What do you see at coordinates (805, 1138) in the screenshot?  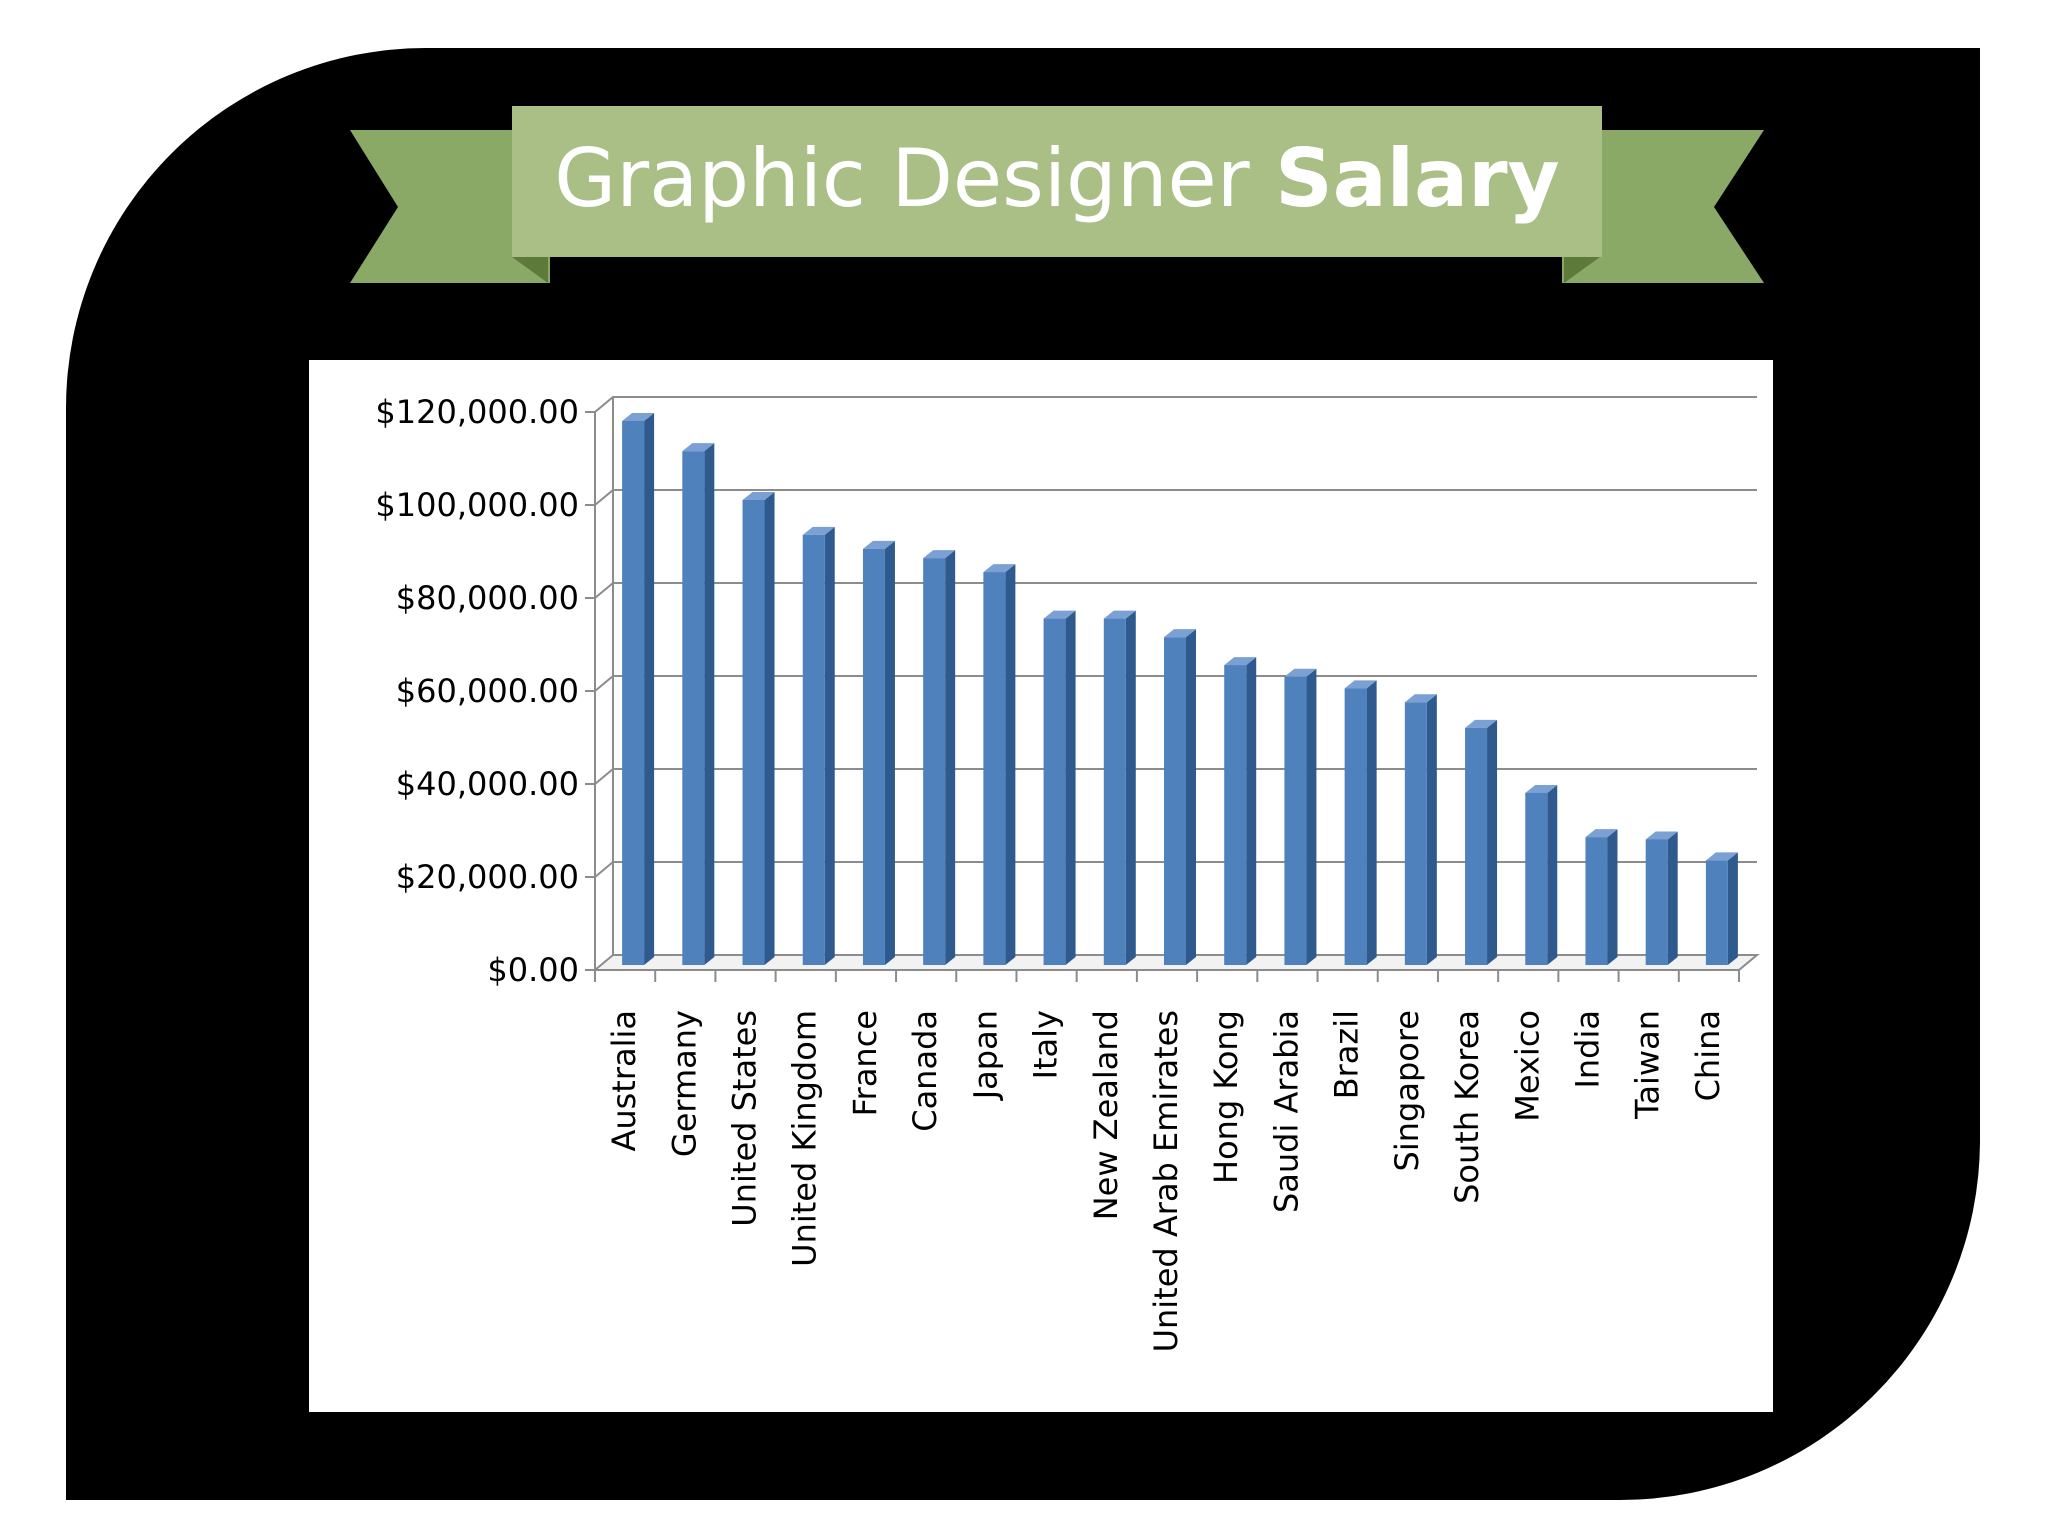 I see `x-tick-label: United Kingdom` at bounding box center [805, 1138].